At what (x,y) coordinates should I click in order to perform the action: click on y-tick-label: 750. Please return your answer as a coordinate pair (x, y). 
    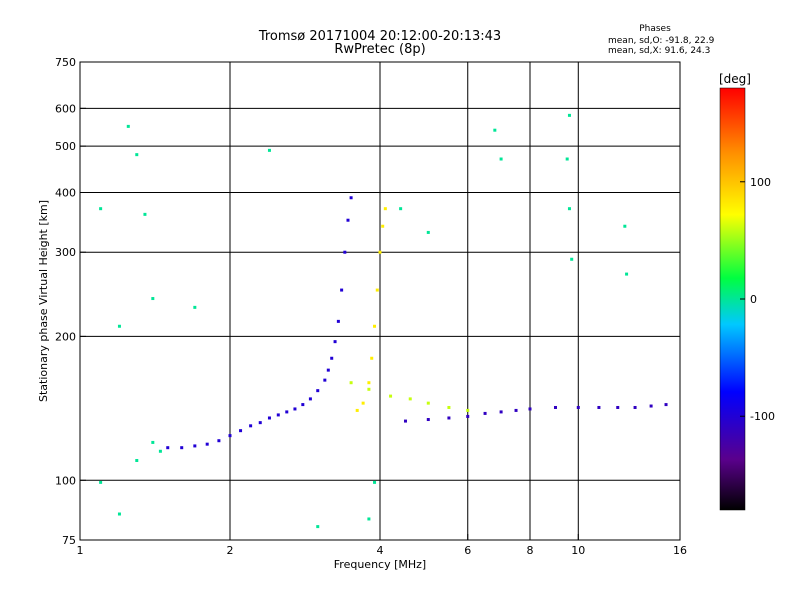
    Looking at the image, I should click on (65, 62).